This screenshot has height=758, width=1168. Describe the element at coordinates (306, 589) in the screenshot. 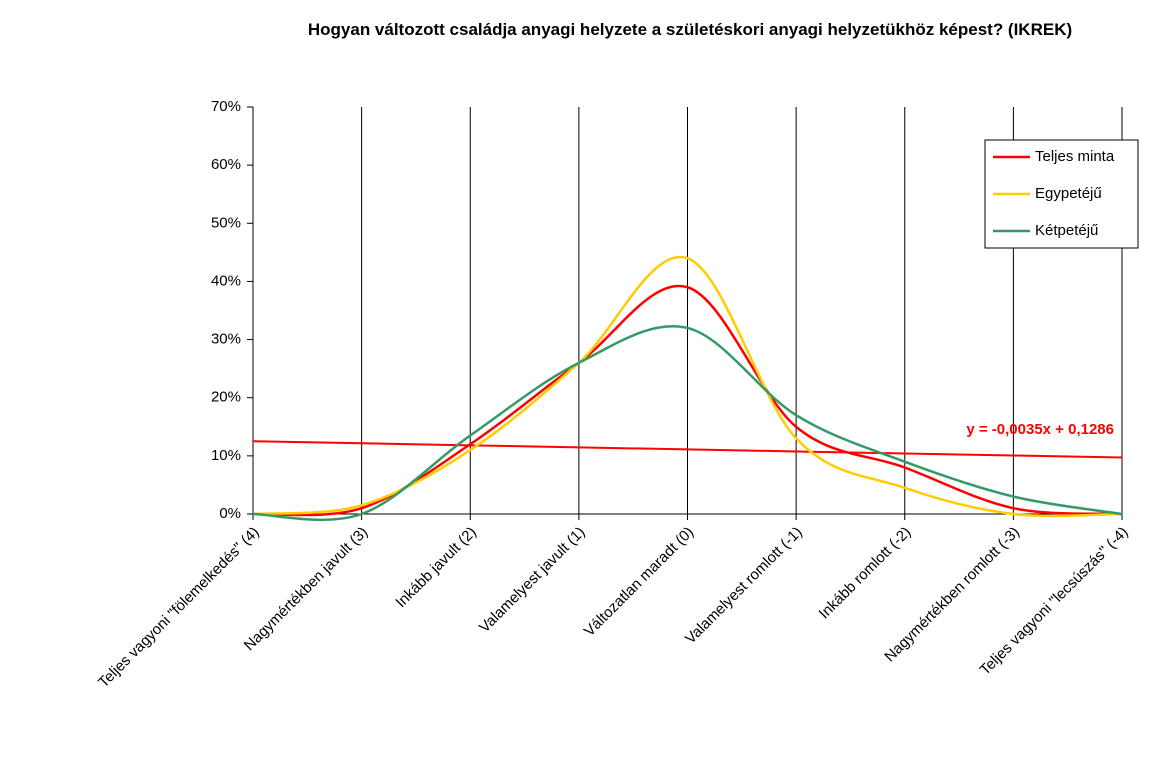

I see `x-tick-label: Nagymértékben javult (3)` at that location.